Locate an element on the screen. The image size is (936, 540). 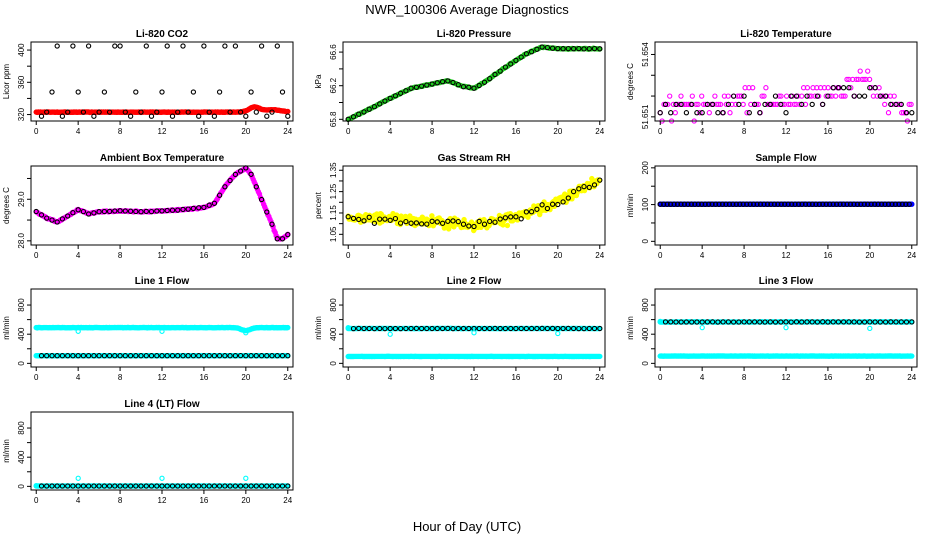
chart-panel-10: Line 4 (LT) Flow ml/min 0 4 8 12 16 20 24 0 400 800 is located at coordinates (148, 452).